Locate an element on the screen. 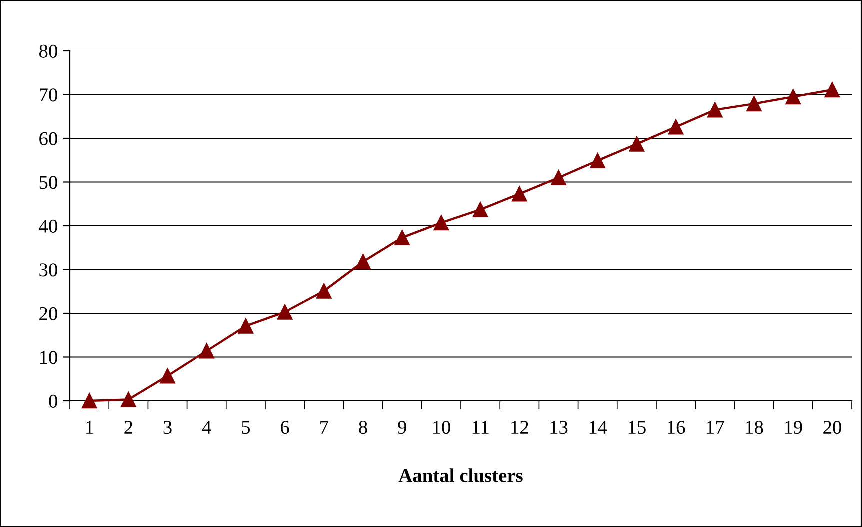 The image size is (862, 527). y-tick-label: 70 is located at coordinates (49, 95).